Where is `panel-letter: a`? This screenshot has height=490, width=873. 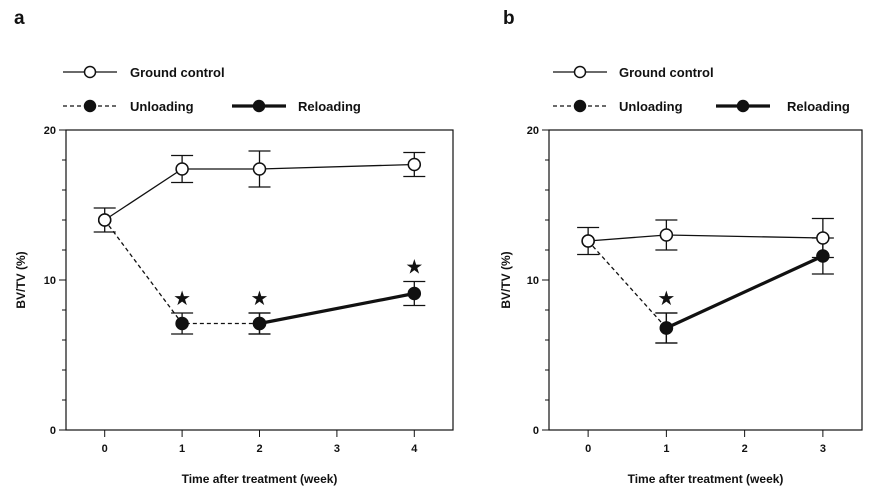
panel-letter: a is located at coordinates (19, 18).